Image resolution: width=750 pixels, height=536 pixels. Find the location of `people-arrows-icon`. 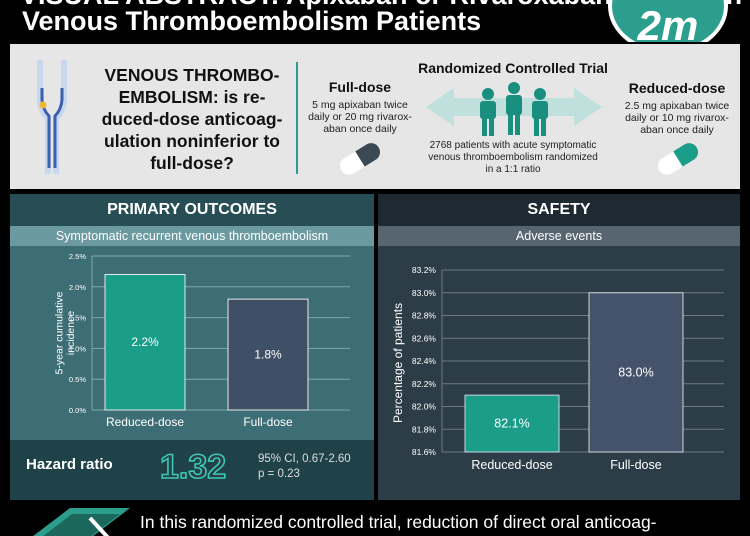

people-arrows-icon is located at coordinates (514, 109).